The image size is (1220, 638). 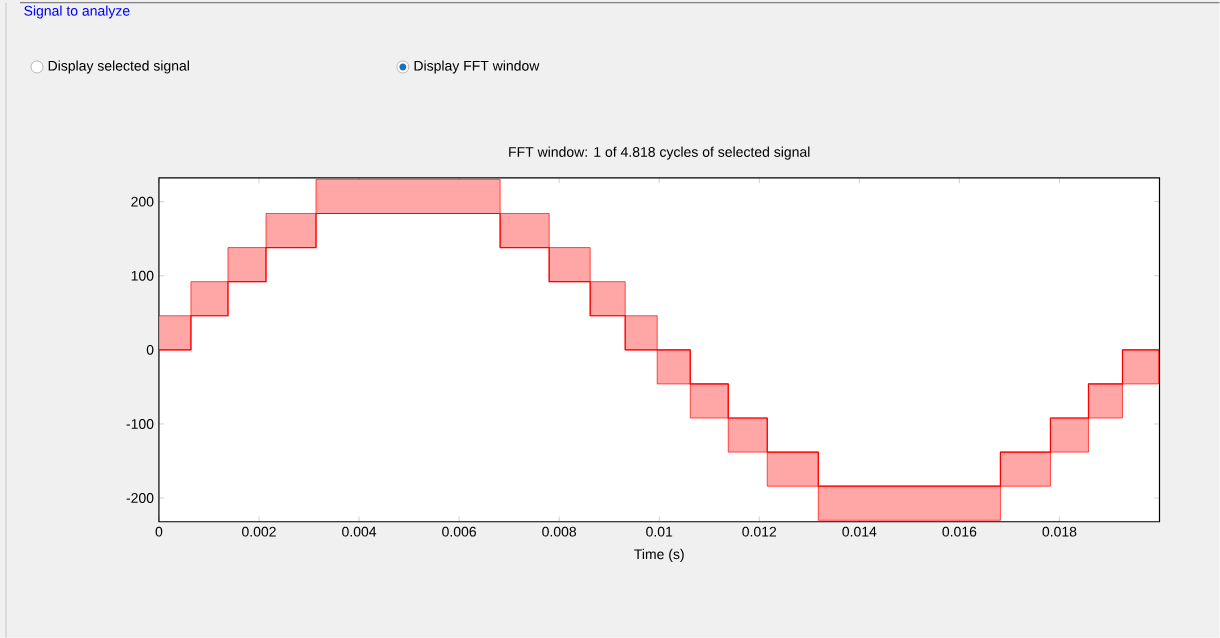 I want to click on x-tick-label: 0.004, so click(x=359, y=531).